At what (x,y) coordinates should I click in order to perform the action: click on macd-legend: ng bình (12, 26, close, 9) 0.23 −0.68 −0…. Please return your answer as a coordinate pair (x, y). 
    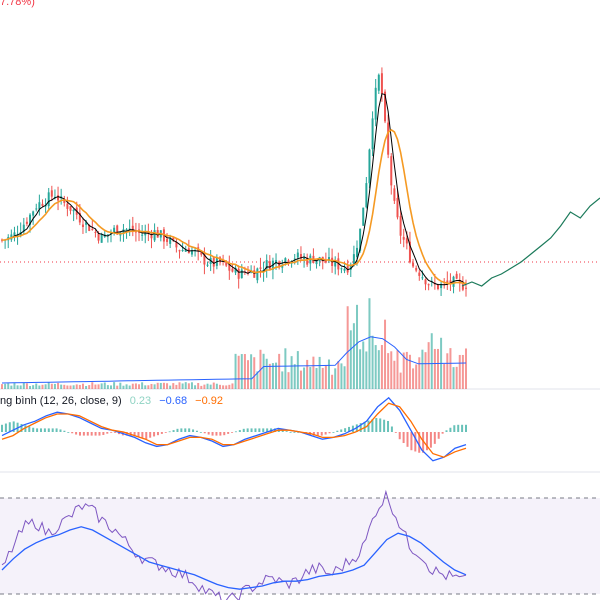
    Looking at the image, I should click on (111, 401).